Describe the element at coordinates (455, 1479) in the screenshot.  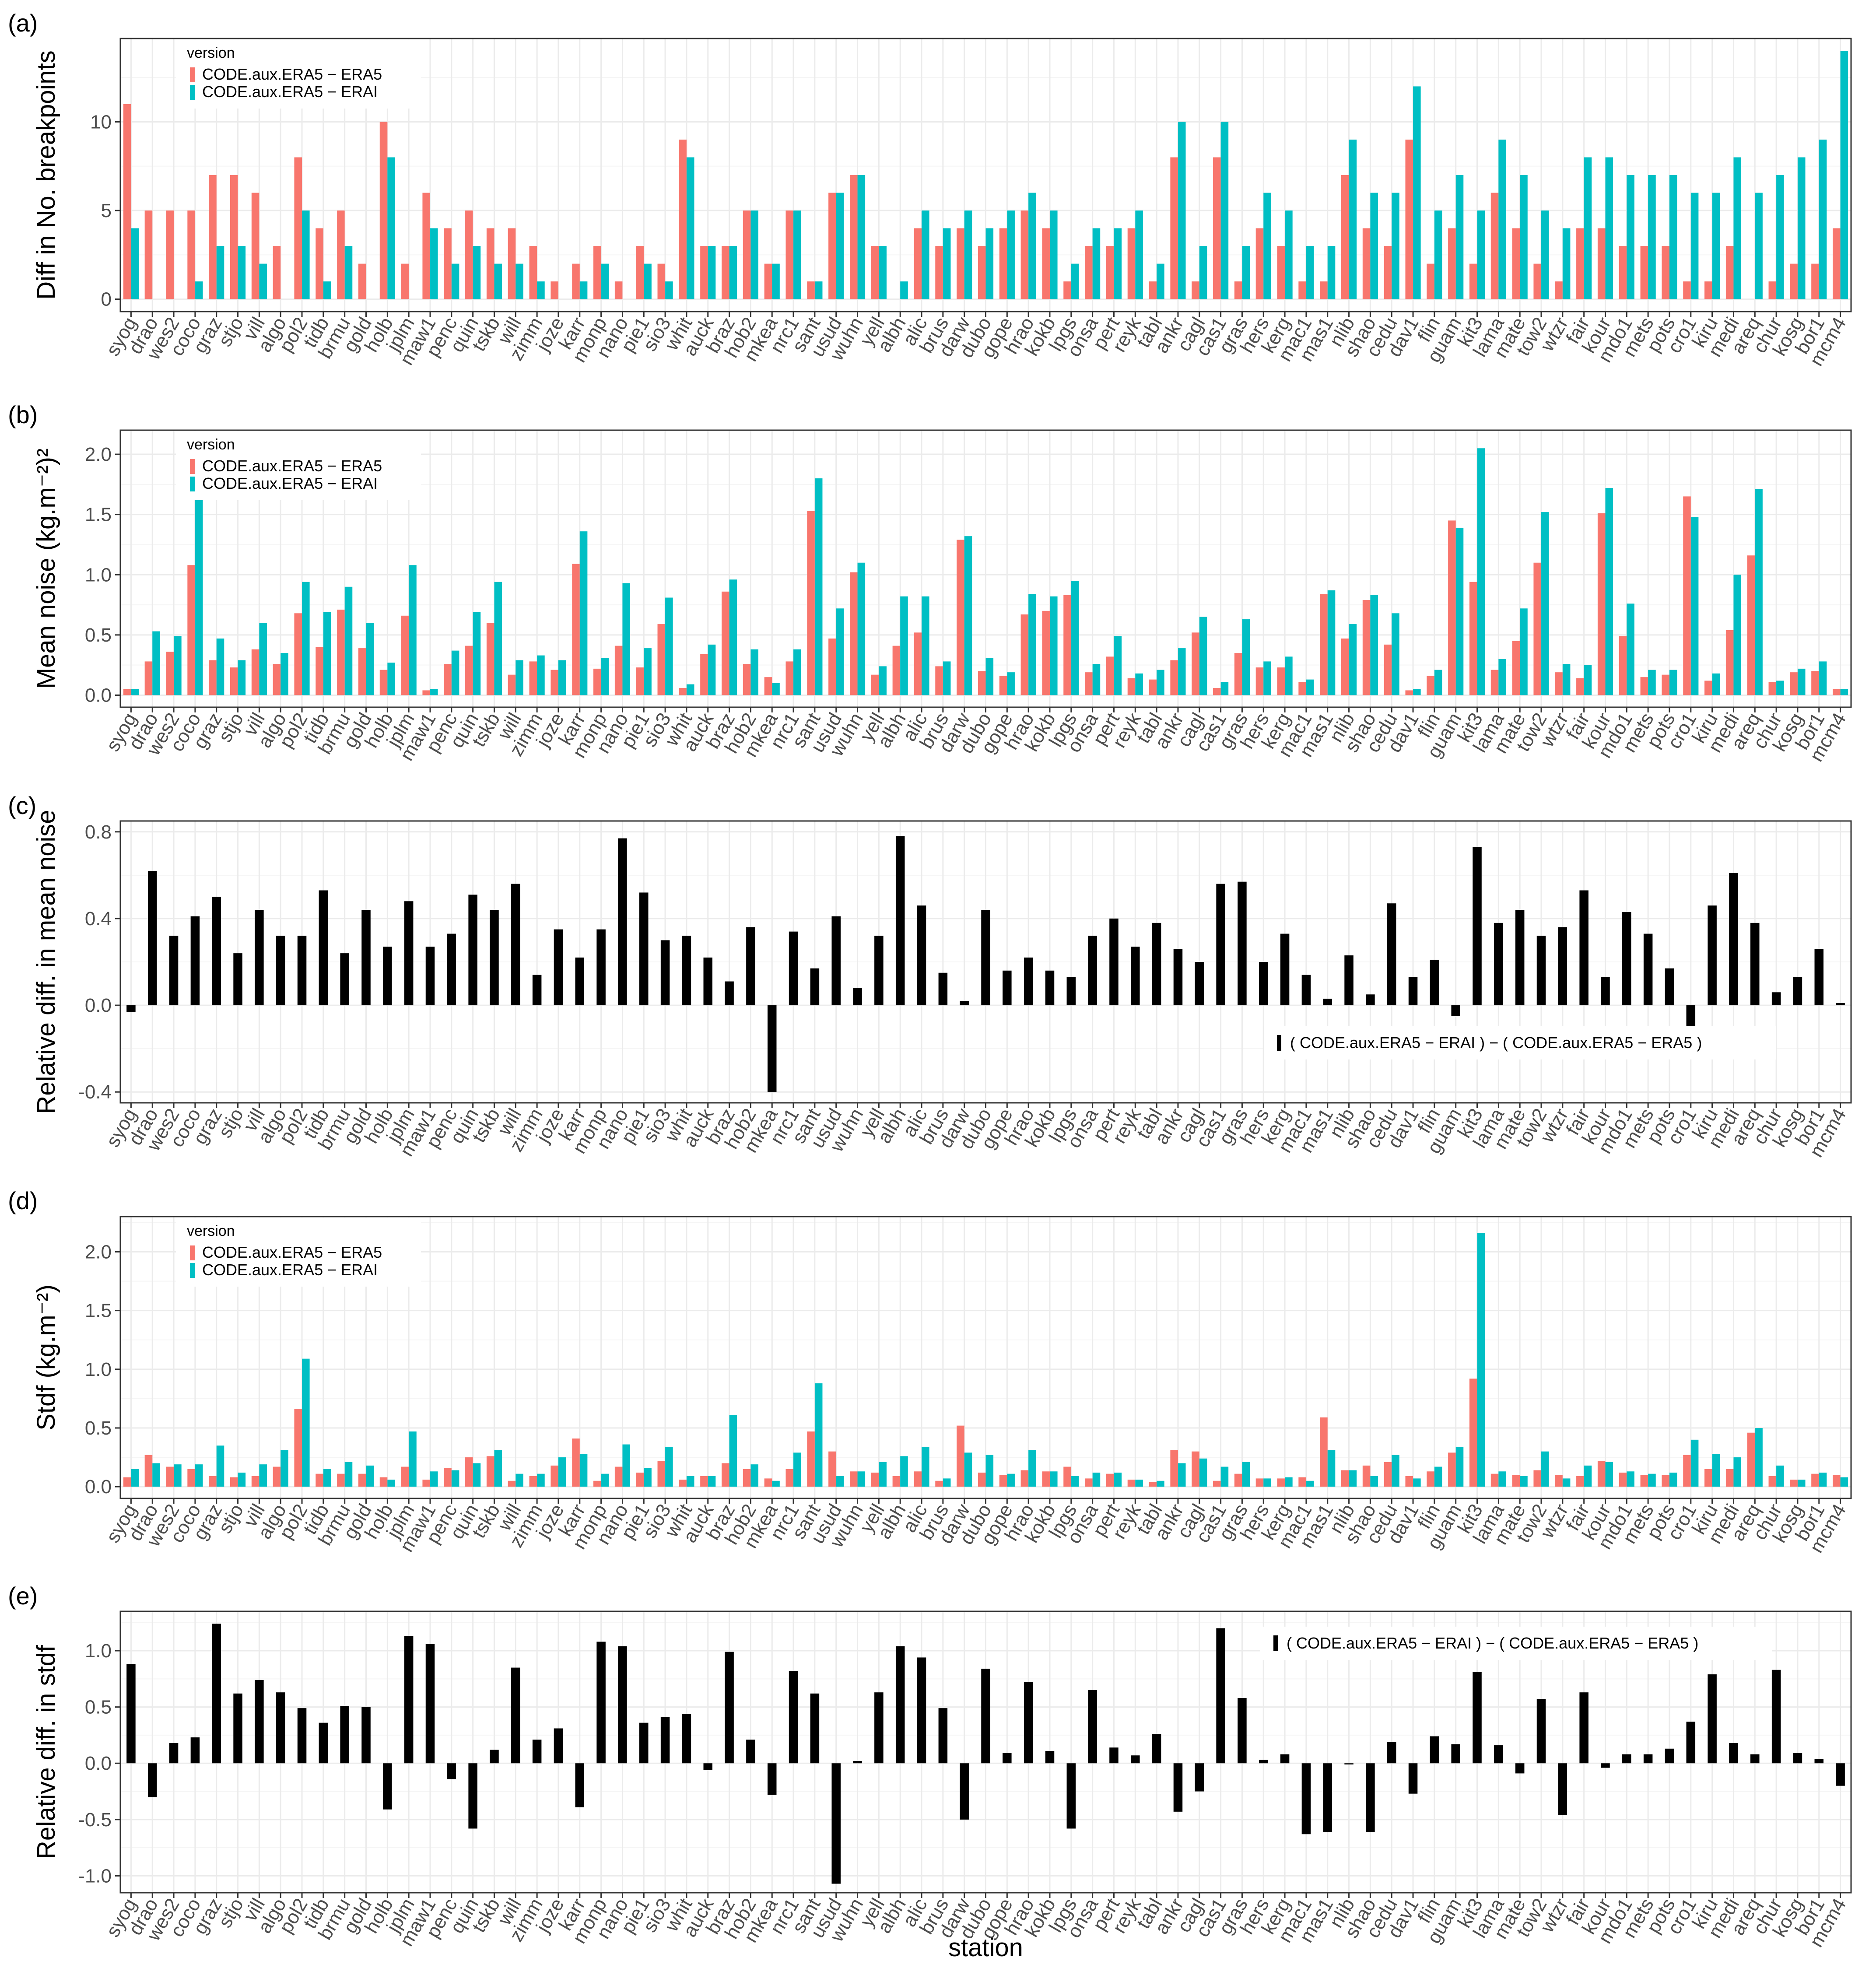
I see `bar-d-s1-penc` at that location.